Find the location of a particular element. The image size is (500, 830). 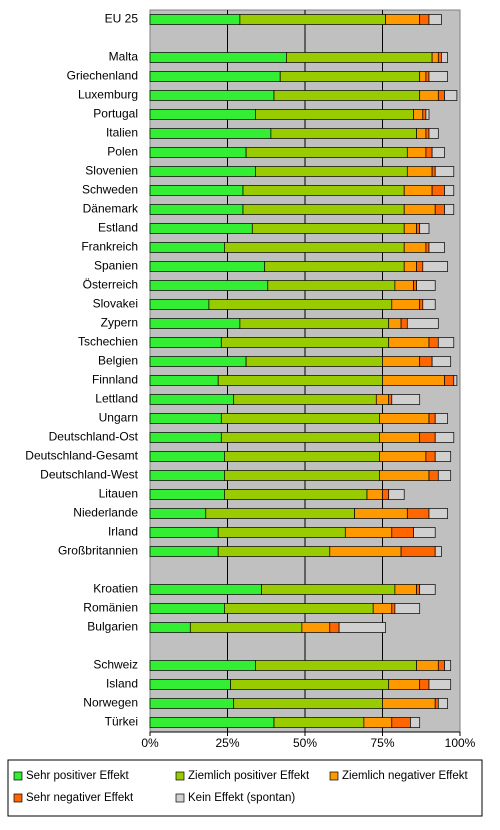

legend-label: Sehr negativer Effekt is located at coordinates (80, 798).